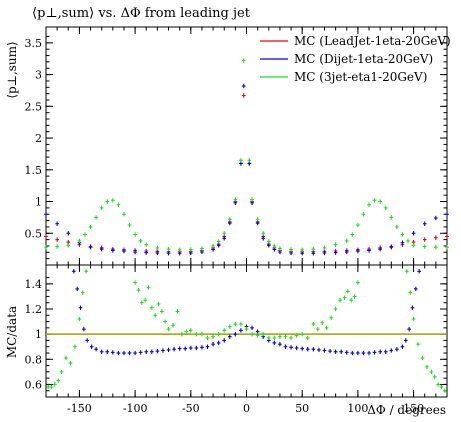 This screenshot has width=461, height=422. I want to click on ratio-y-axis-label: MC/data, so click(12, 332).